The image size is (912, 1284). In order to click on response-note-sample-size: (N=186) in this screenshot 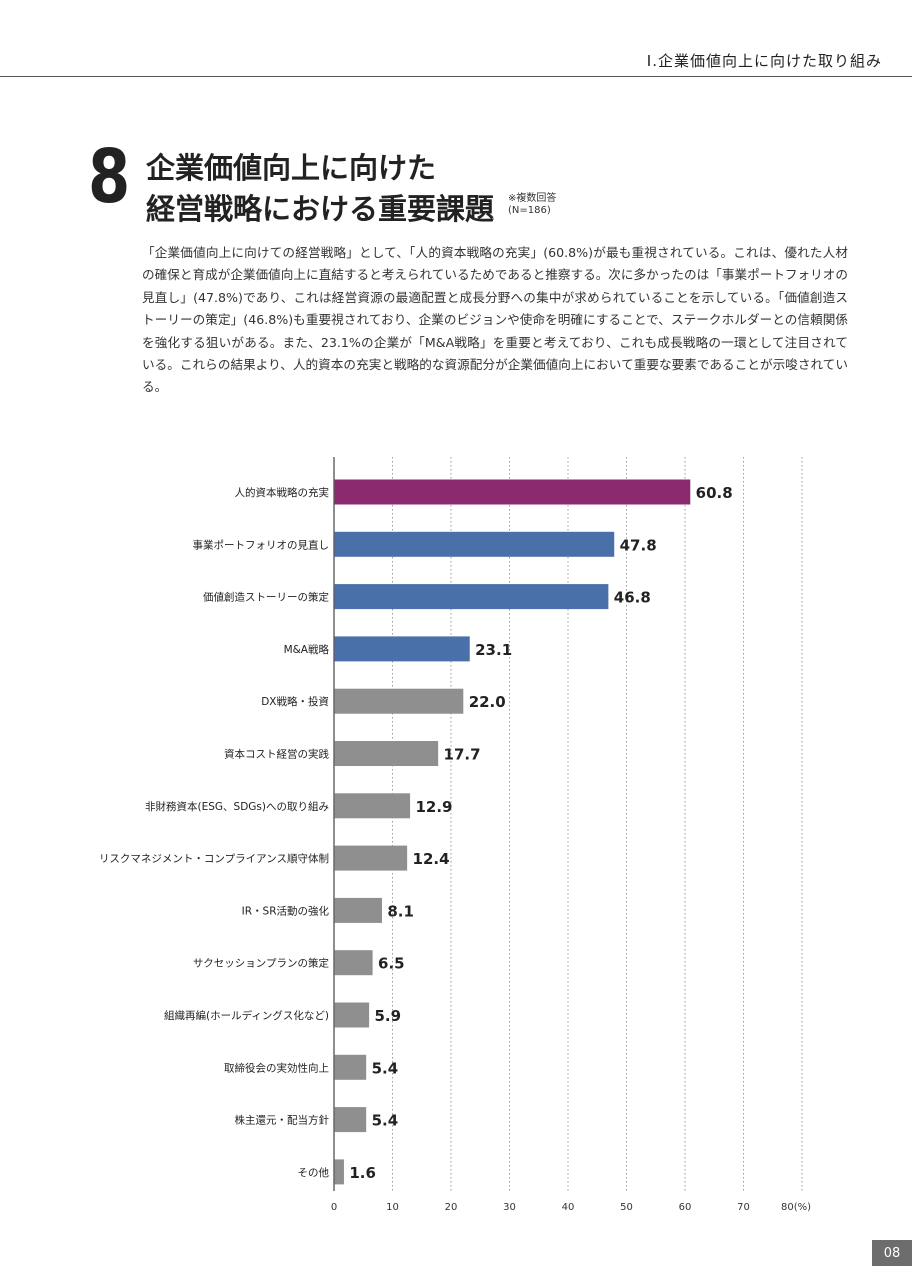, I will do `click(529, 210)`.